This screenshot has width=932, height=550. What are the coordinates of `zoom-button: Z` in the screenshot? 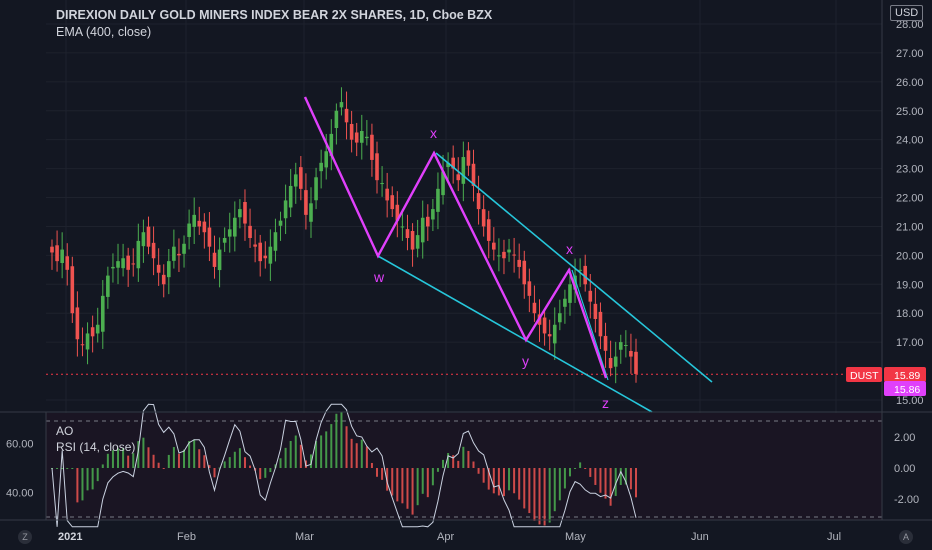 It's located at (25, 537).